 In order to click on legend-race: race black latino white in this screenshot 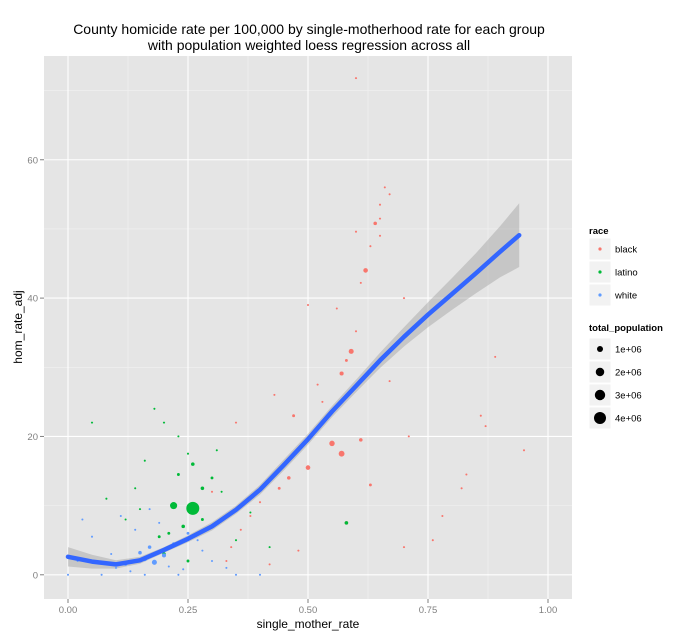, I will do `click(613, 266)`.